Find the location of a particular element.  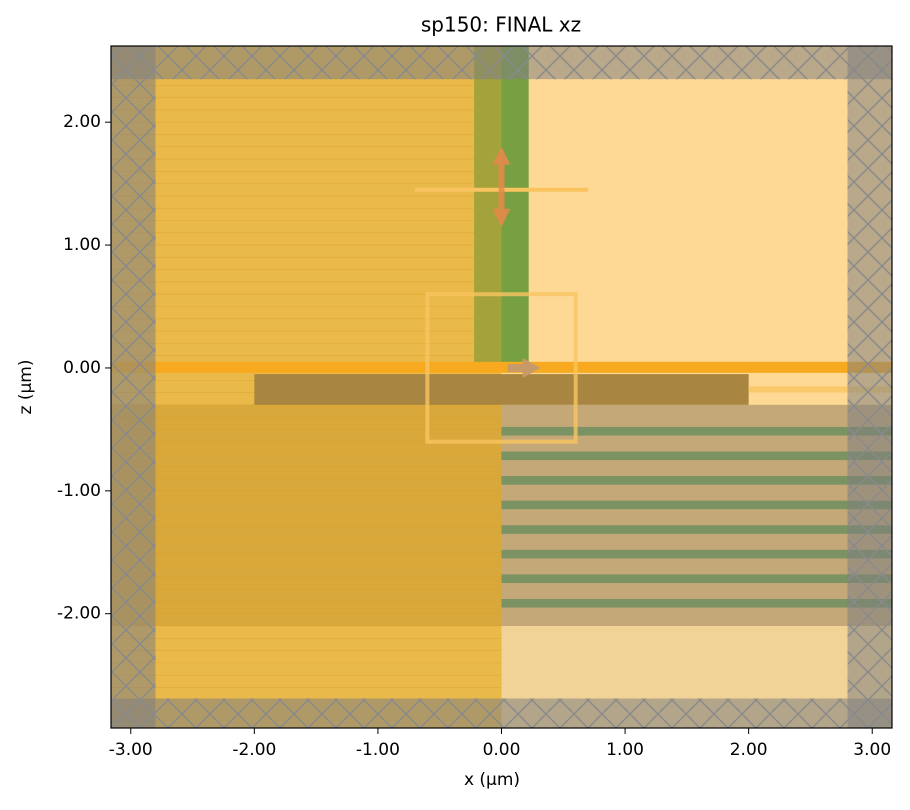

polarization-arrow is located at coordinates (501, 186).